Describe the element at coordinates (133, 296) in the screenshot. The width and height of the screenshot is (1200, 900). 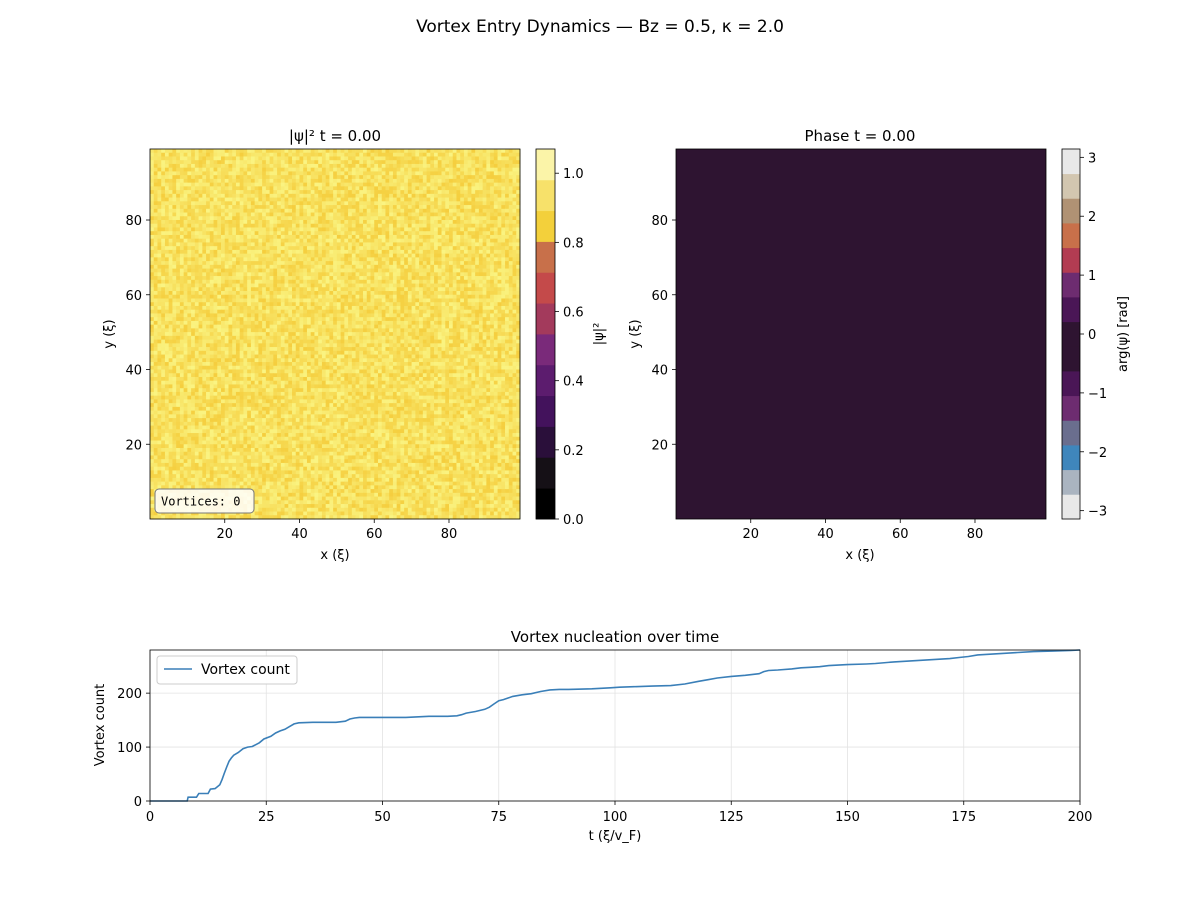
I see `density-y-tick-label: 60` at that location.